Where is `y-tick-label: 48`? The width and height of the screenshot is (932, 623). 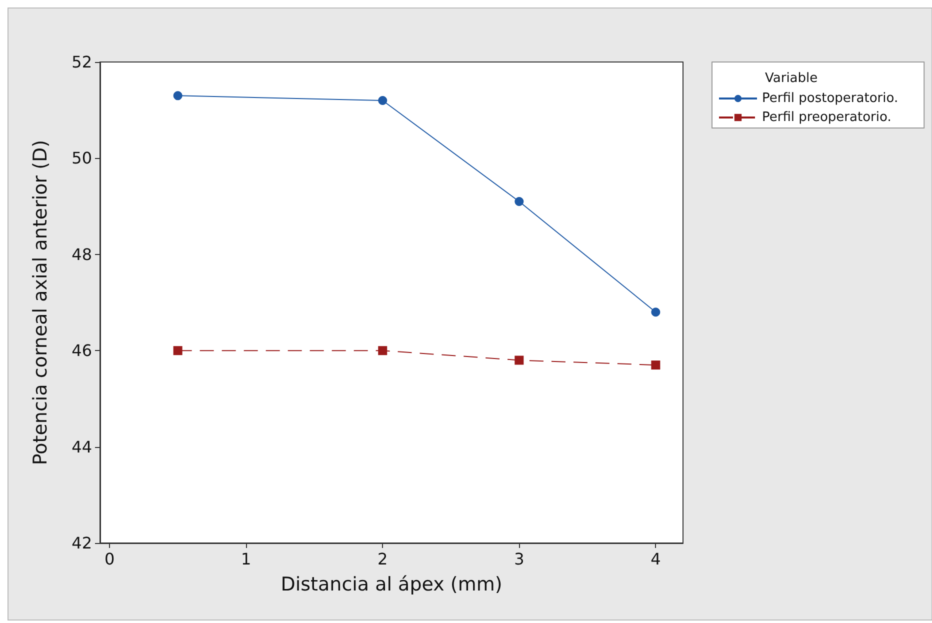
y-tick-label: 48 is located at coordinates (82, 254).